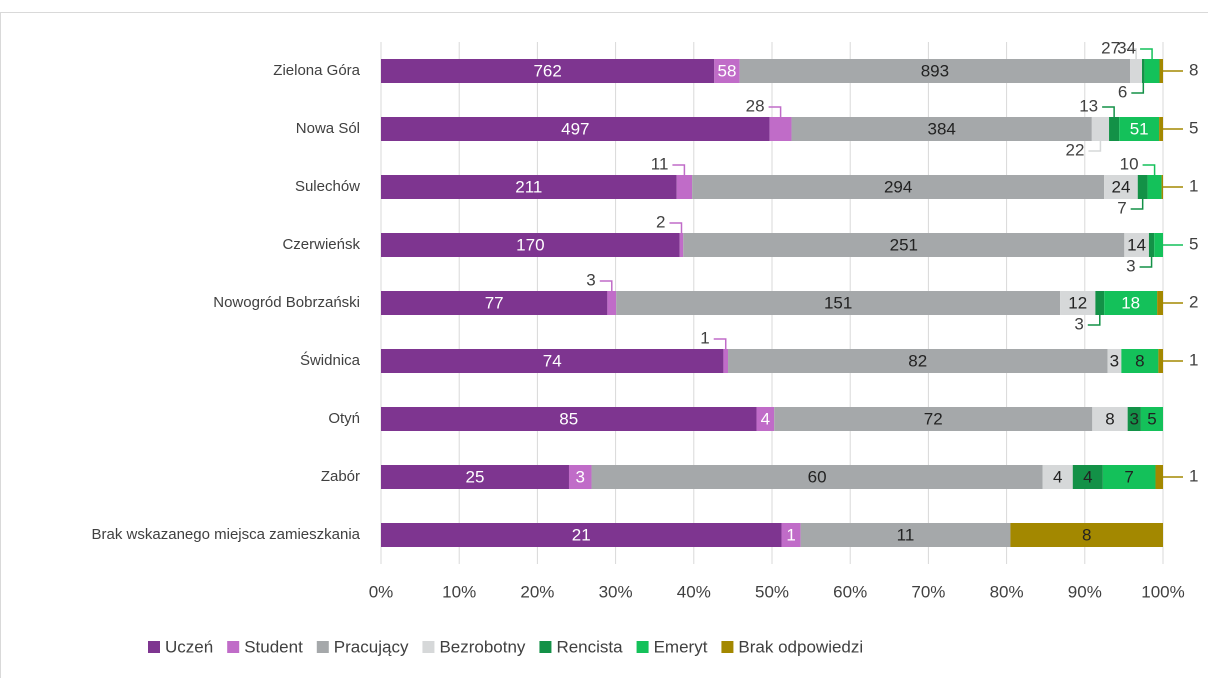 Image resolution: width=1208 pixels, height=678 pixels. I want to click on y-tick-label: Brak wskazanego miejsca zamieszkania, so click(226, 534).